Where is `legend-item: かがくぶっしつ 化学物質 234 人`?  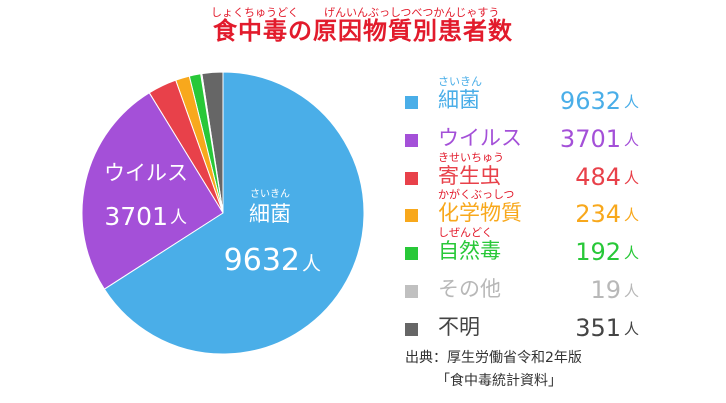
legend-item: かがくぶっしつ 化学物質 234 人 is located at coordinates (525, 210).